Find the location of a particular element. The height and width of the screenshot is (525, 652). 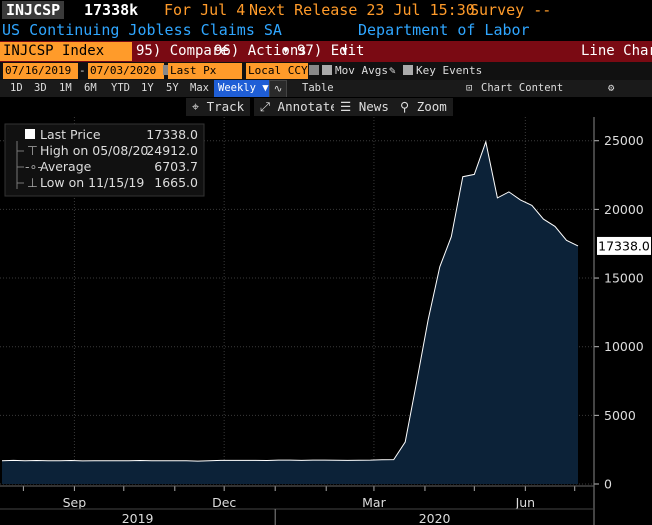

chart-tools: ⌖ Track ⤢ Annotate ☰ News ⚲ Zoom is located at coordinates (326, 107).